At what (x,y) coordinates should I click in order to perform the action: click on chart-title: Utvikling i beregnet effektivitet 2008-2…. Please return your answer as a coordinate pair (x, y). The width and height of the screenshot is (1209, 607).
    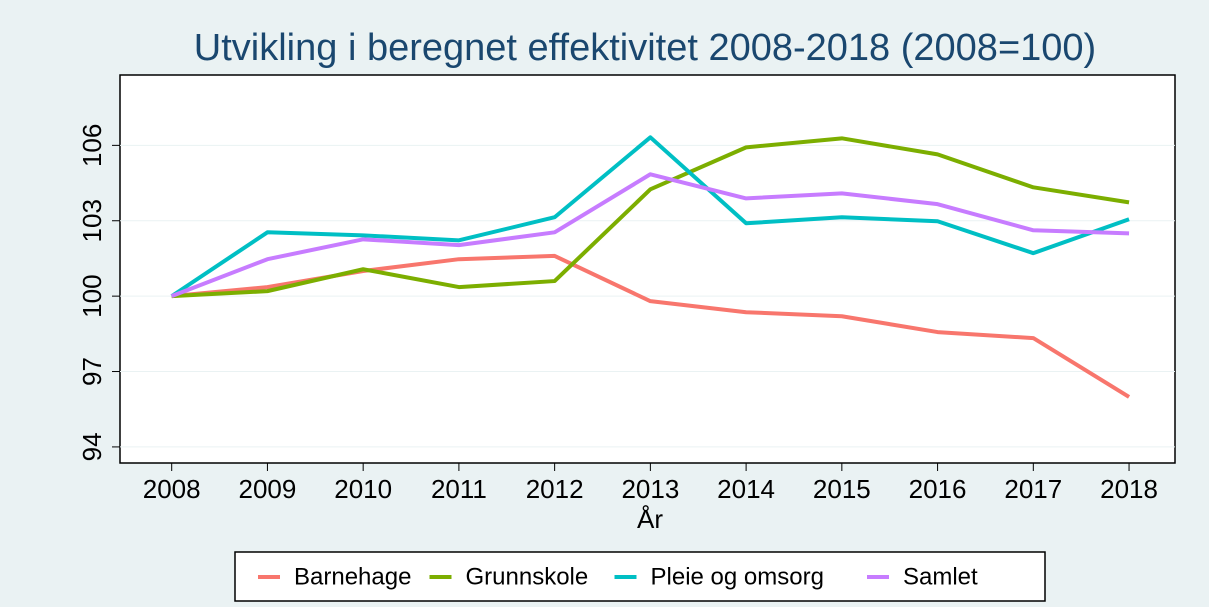
    Looking at the image, I should click on (645, 48).